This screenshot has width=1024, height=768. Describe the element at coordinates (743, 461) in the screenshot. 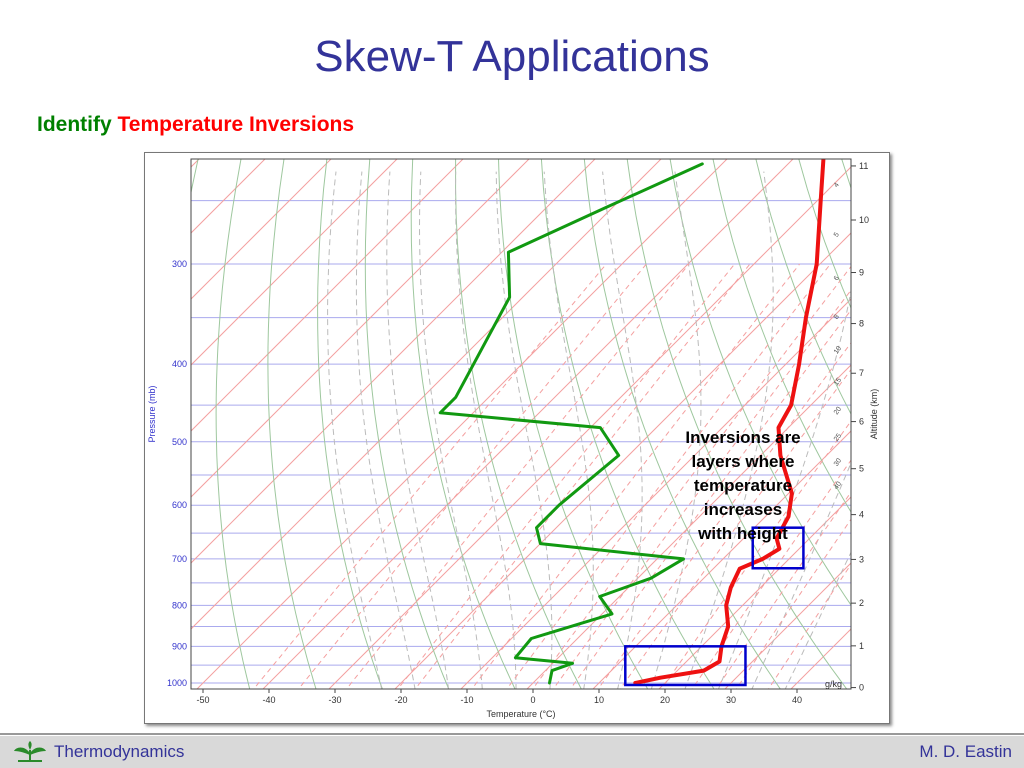

I see `callout-line: layers where` at that location.